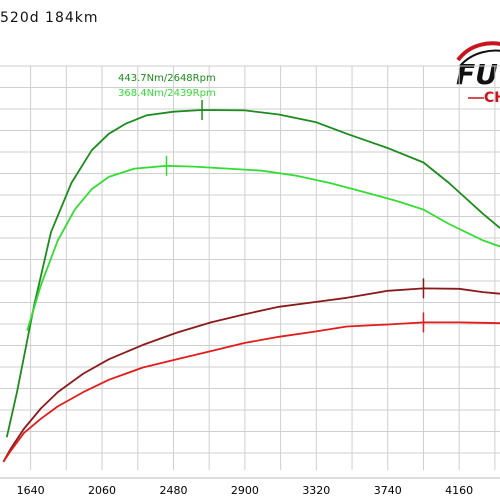  I want to click on x-tick-label: 1640, so click(31, 490).